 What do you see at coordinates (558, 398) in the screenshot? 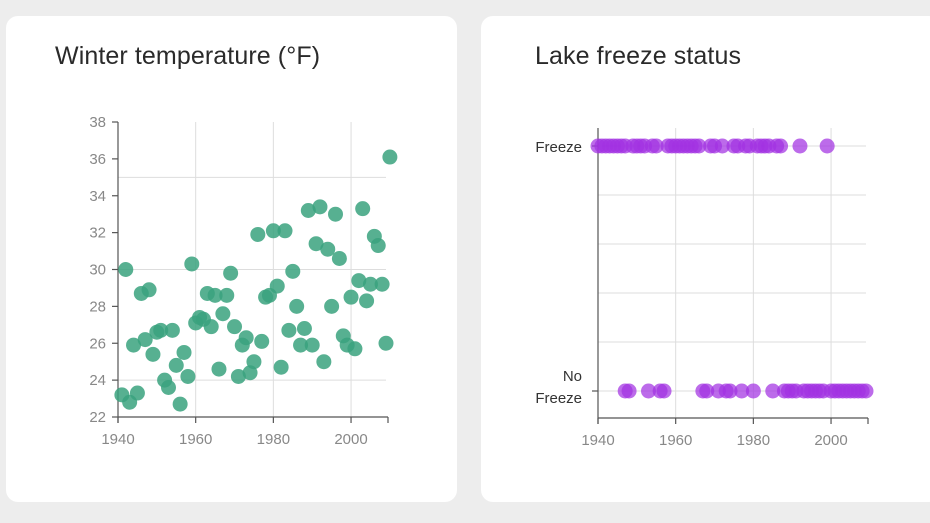
I see `no-freeze-category-label-line2: Freeze` at bounding box center [558, 398].